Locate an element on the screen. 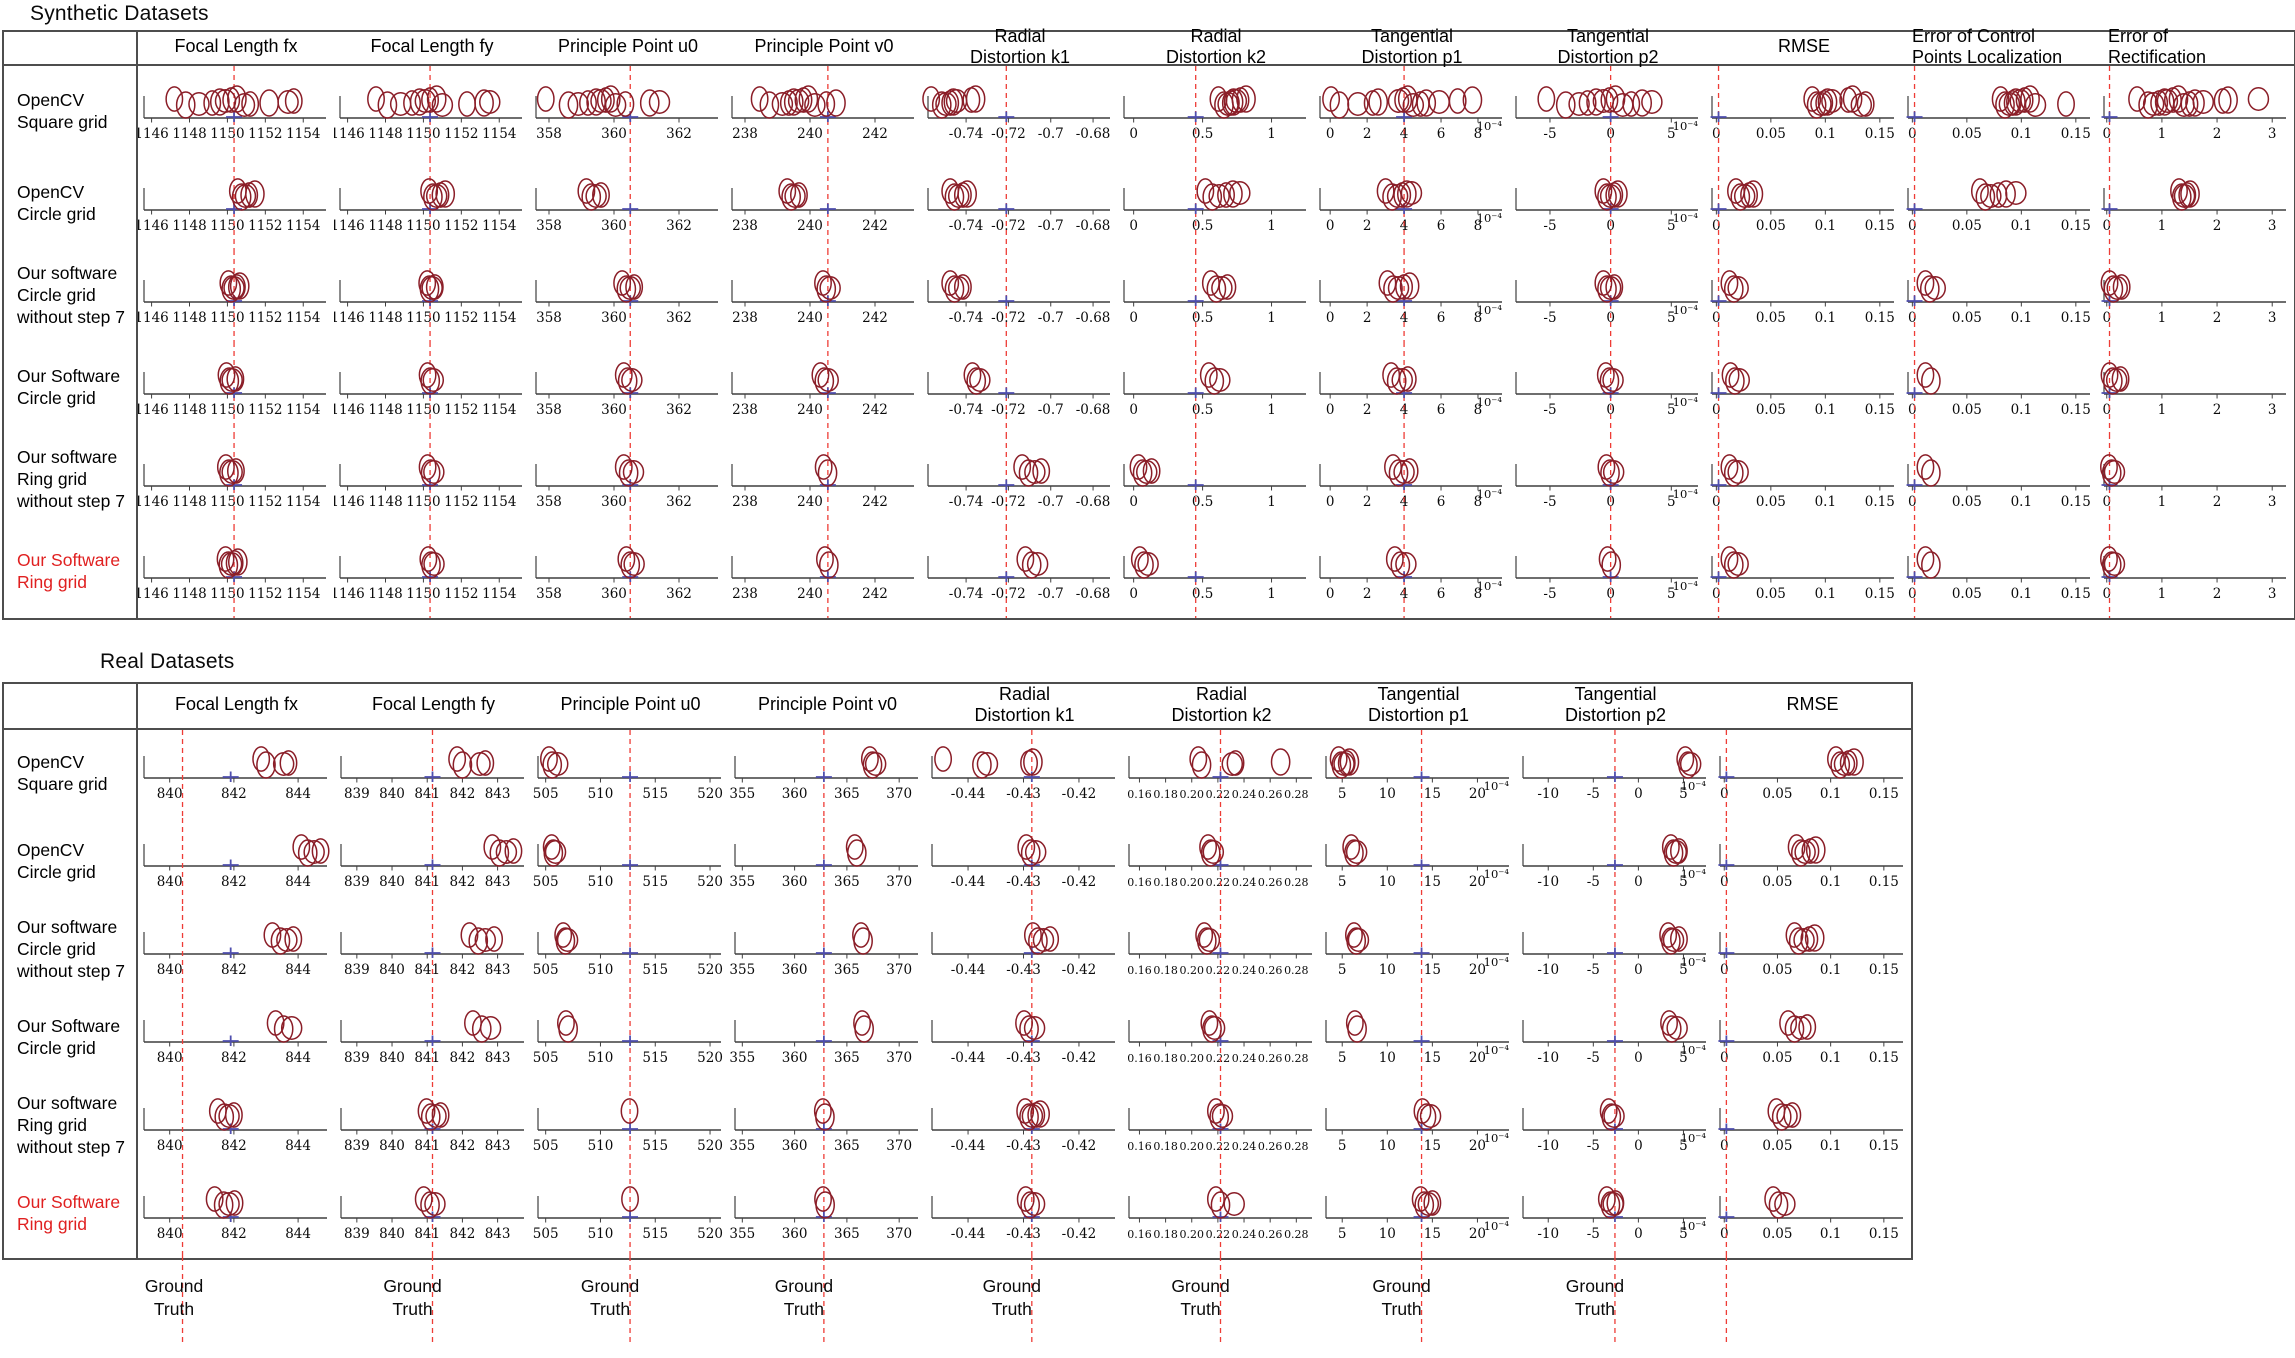  column-header: Principle Point v0 is located at coordinates (827, 707).